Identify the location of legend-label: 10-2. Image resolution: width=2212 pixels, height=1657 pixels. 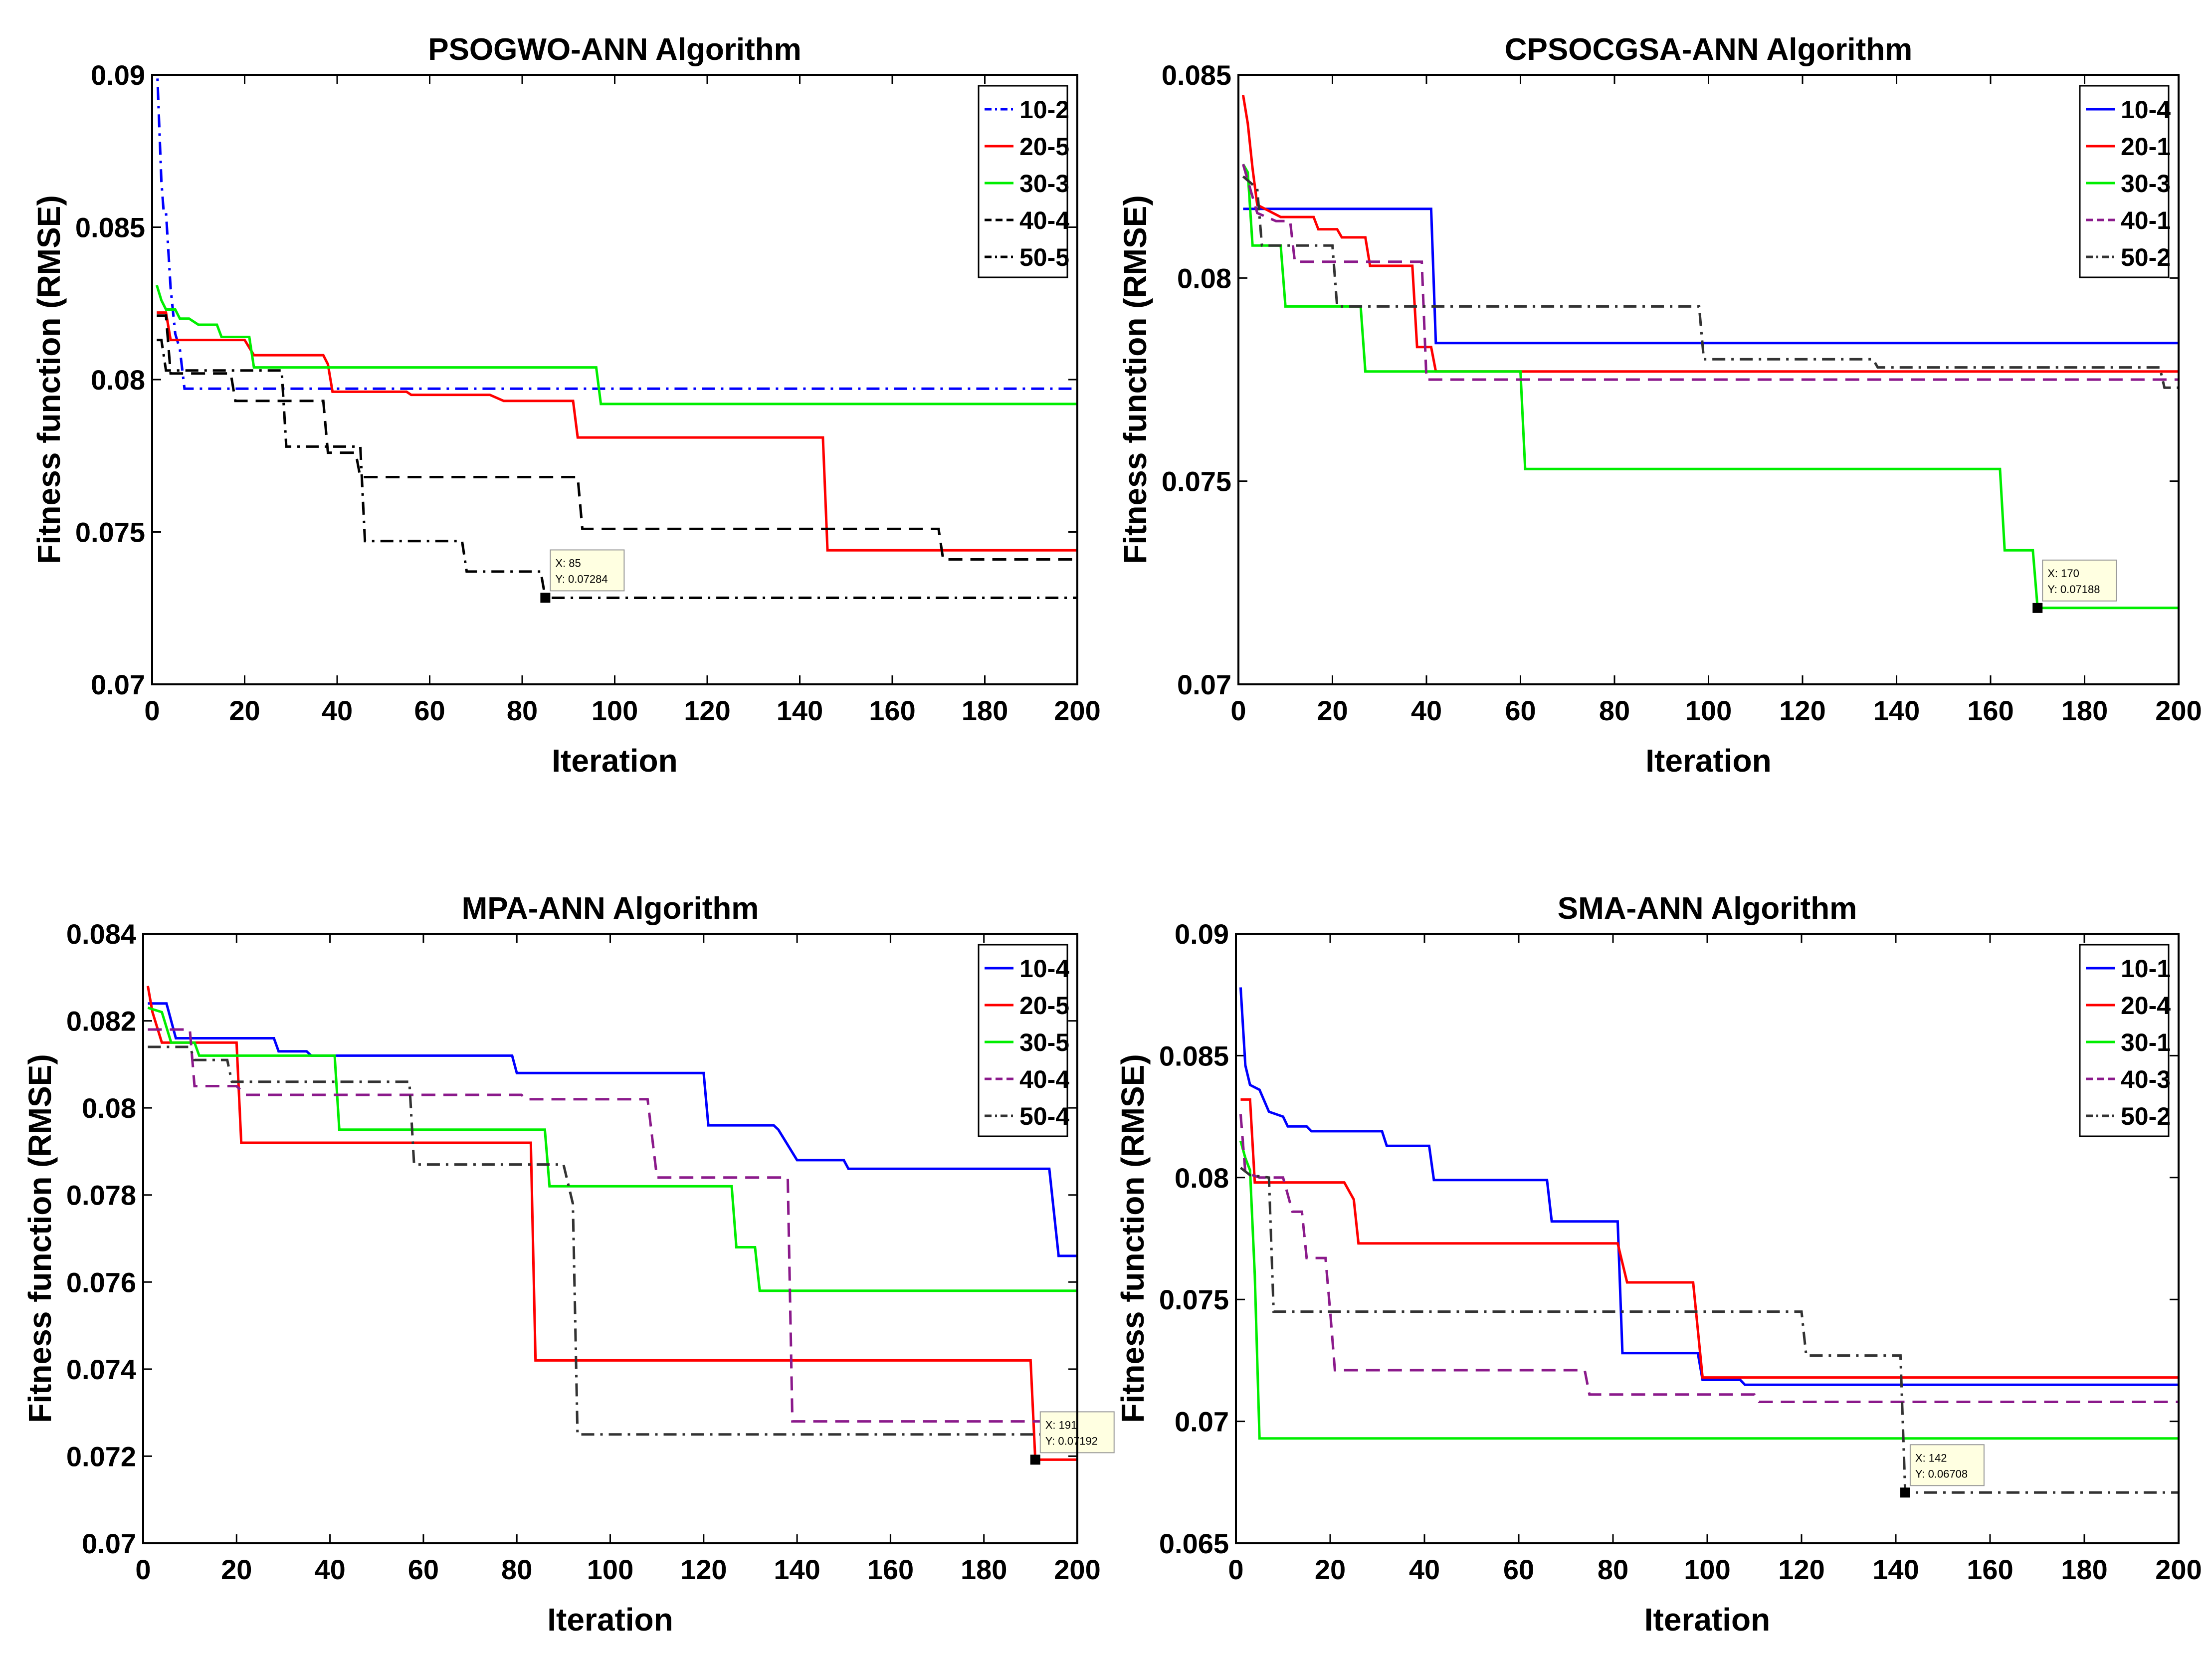
(1044, 110).